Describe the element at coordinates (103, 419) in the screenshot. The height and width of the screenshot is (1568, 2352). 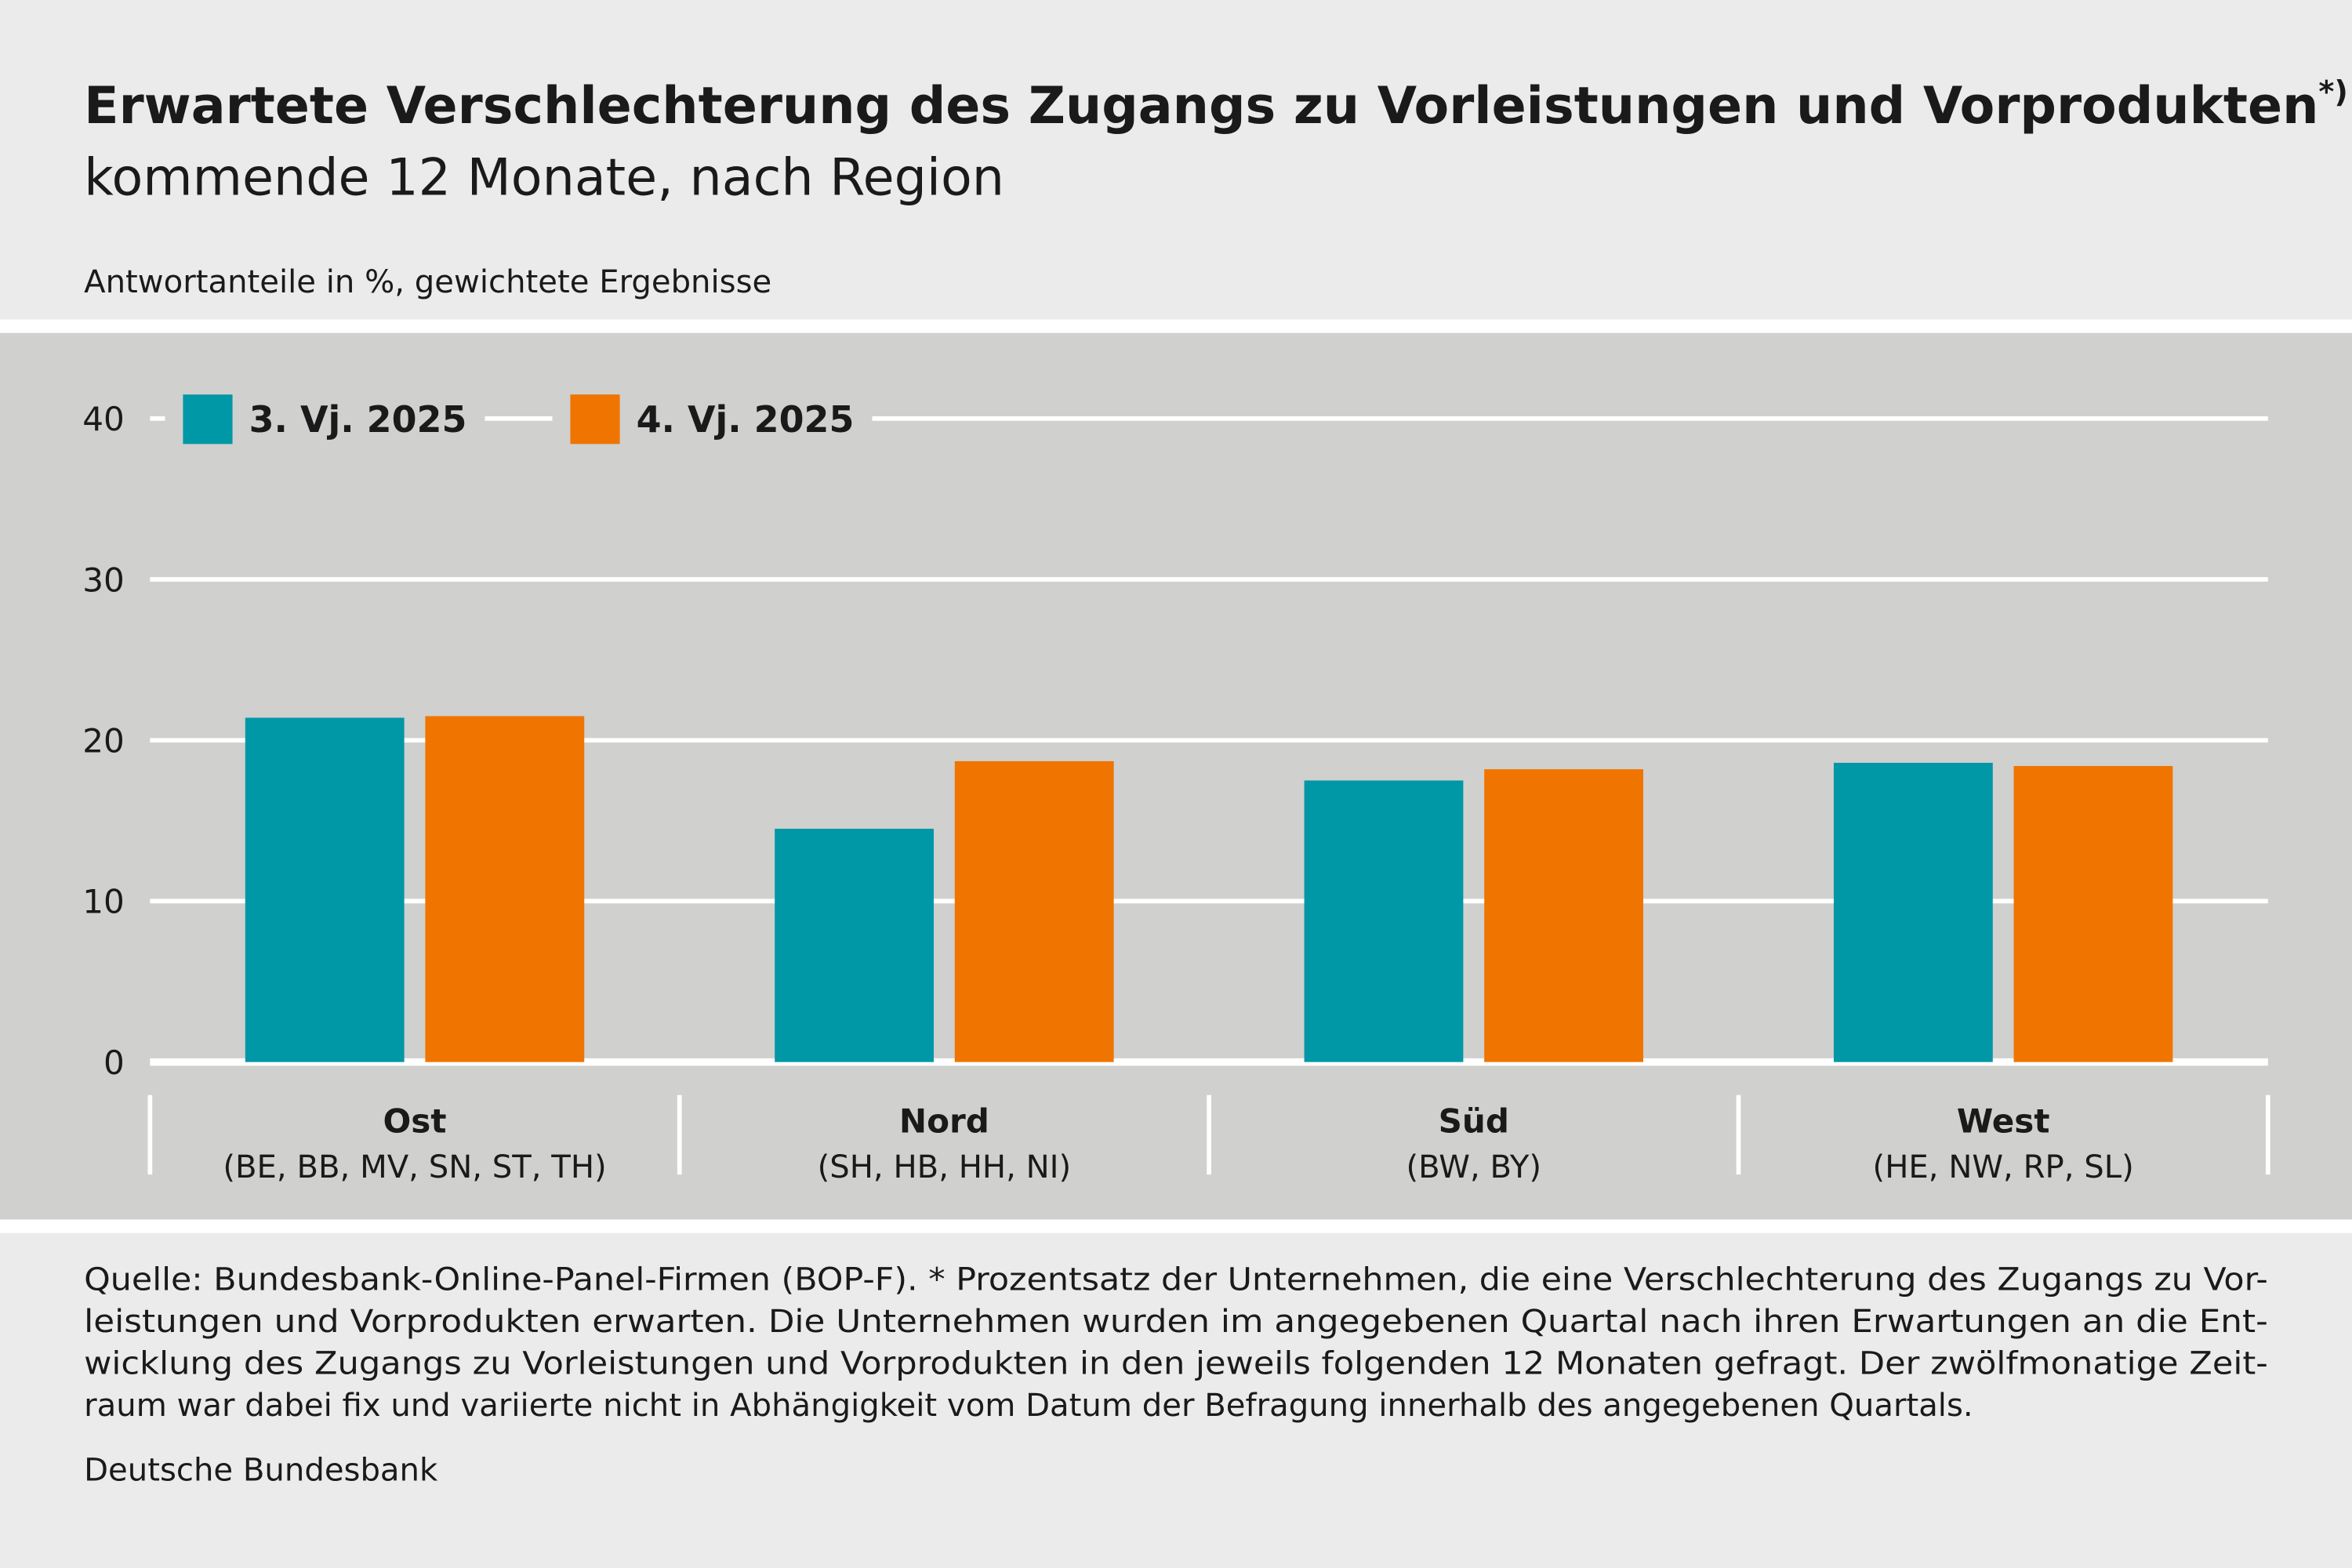
I see `y-tick-label: 40` at that location.